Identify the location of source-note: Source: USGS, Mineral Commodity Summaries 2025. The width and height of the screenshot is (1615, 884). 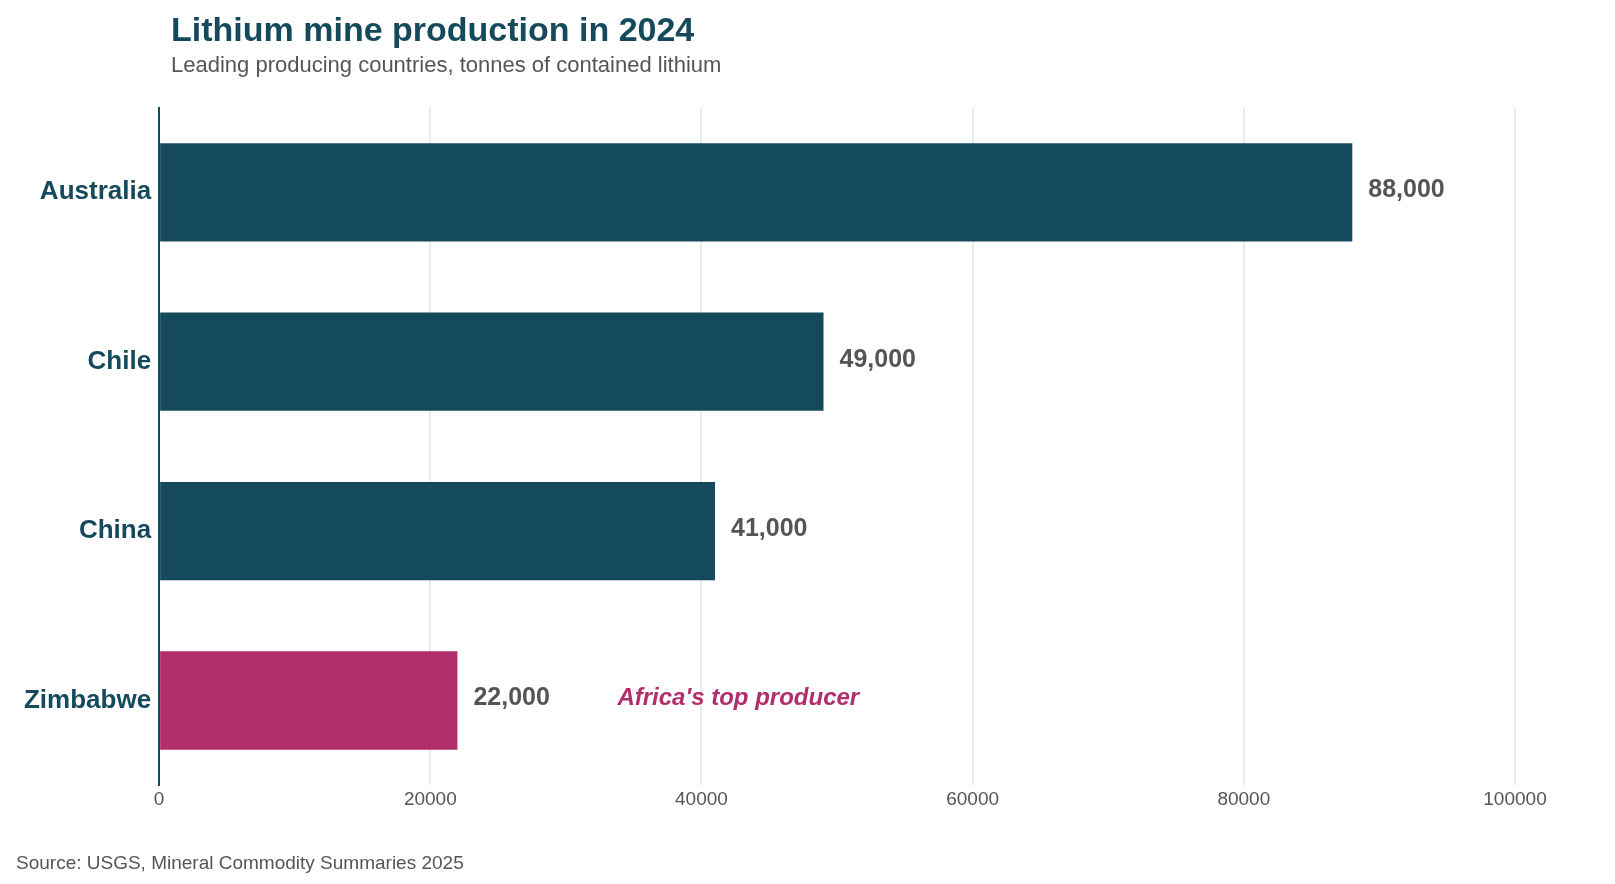
(240, 863).